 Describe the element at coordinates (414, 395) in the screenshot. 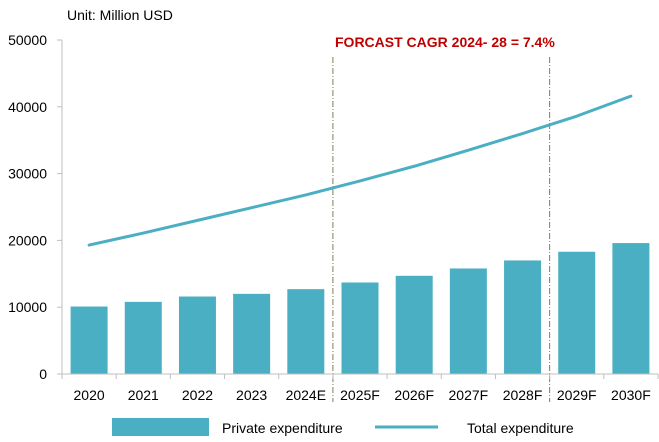

I see `x-tick-label-2026F: 2026F` at that location.